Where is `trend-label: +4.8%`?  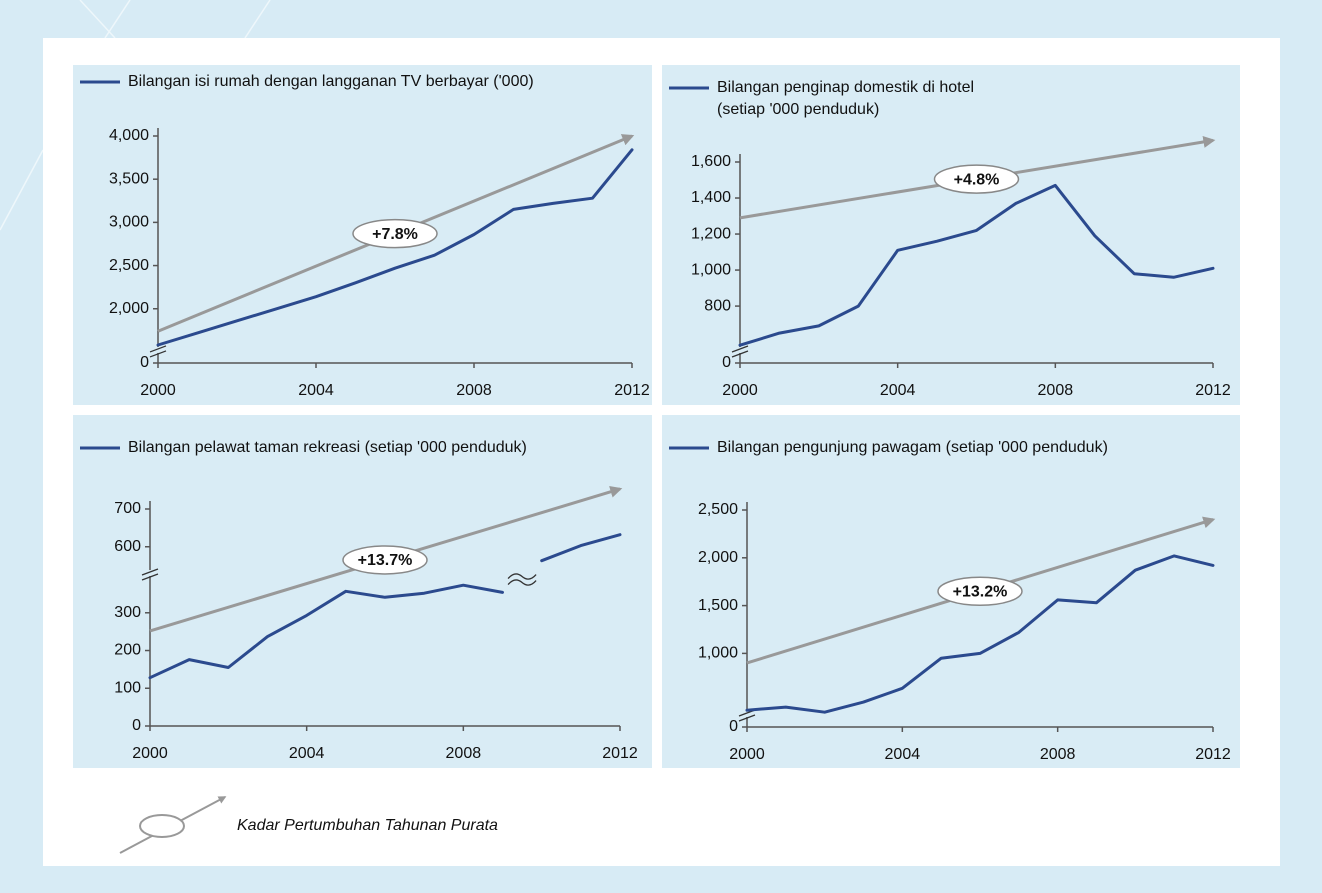 trend-label: +4.8% is located at coordinates (977, 179).